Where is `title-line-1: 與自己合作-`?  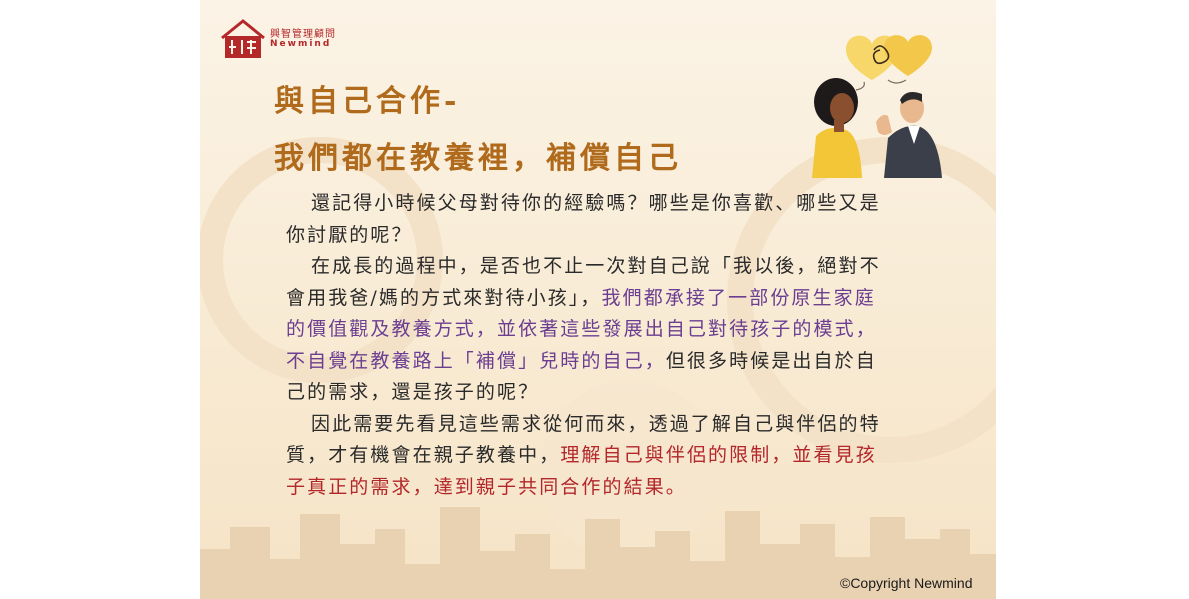 title-line-1: 與自己合作- is located at coordinates (367, 101).